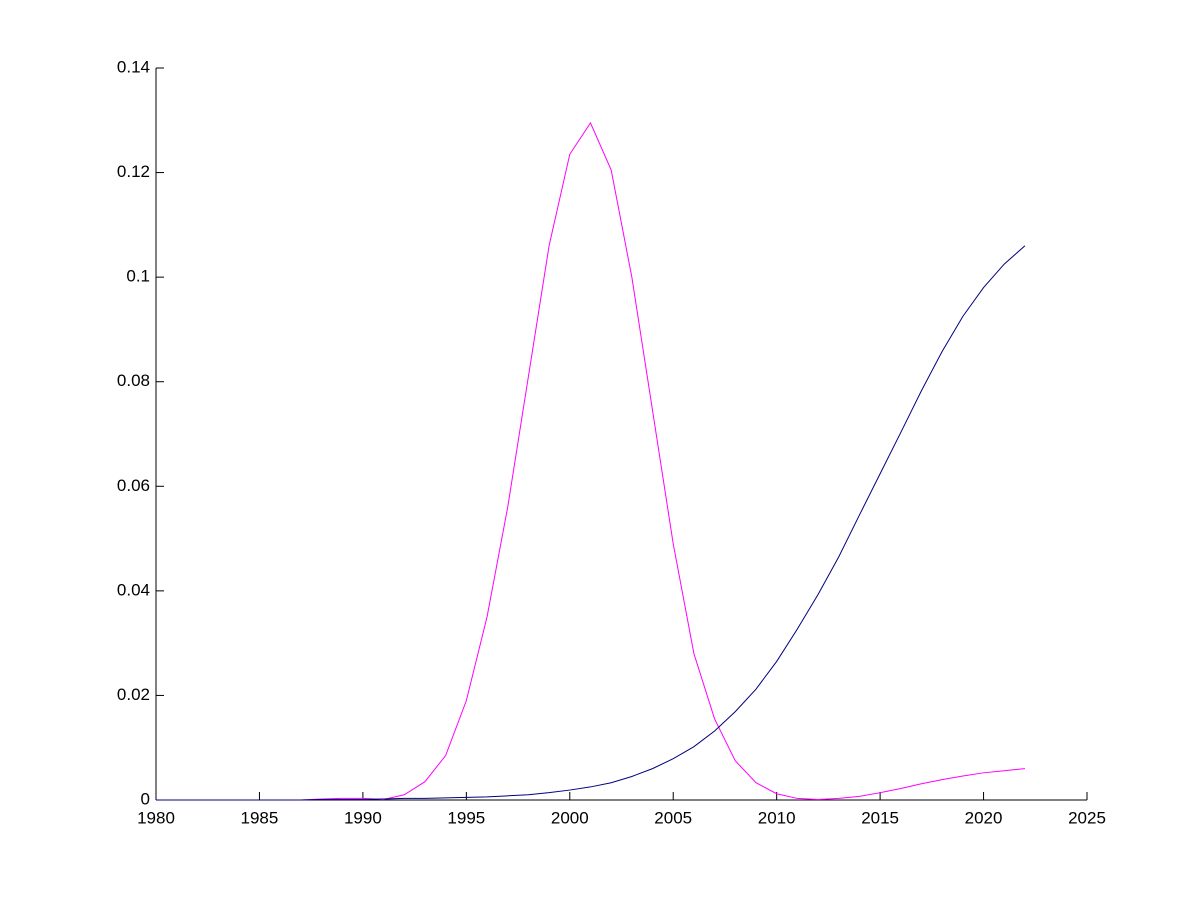 Image resolution: width=1200 pixels, height=900 pixels. Describe the element at coordinates (138, 276) in the screenshot. I see `y-tick-label: 0.1` at that location.